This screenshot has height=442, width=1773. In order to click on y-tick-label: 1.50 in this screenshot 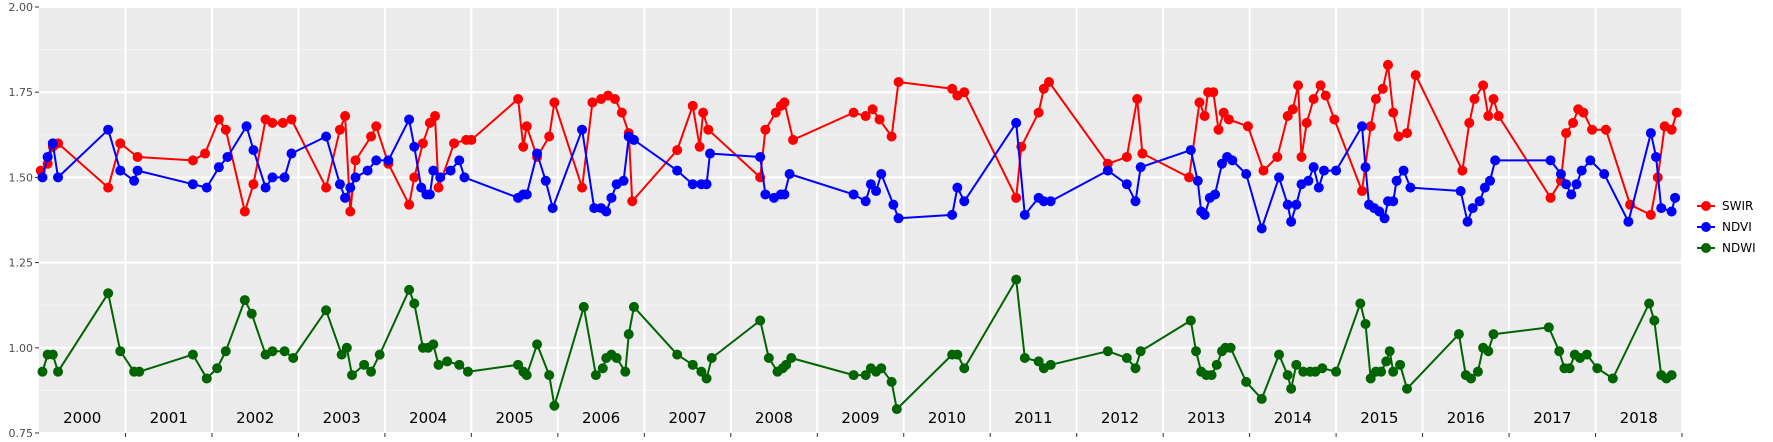, I will do `click(21, 177)`.